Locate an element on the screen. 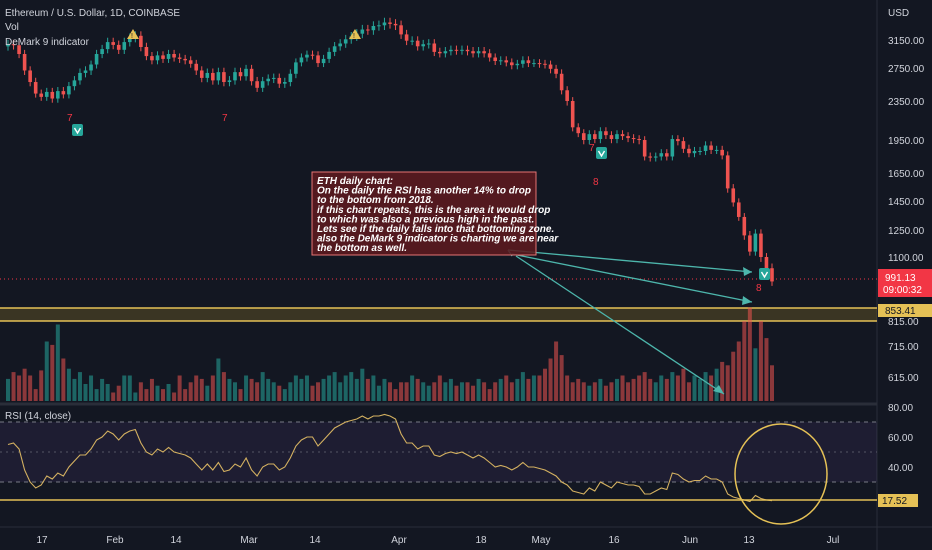 The height and width of the screenshot is (550, 932). rsi-axis: 80.00 60.00 40.00 is located at coordinates (900, 438).